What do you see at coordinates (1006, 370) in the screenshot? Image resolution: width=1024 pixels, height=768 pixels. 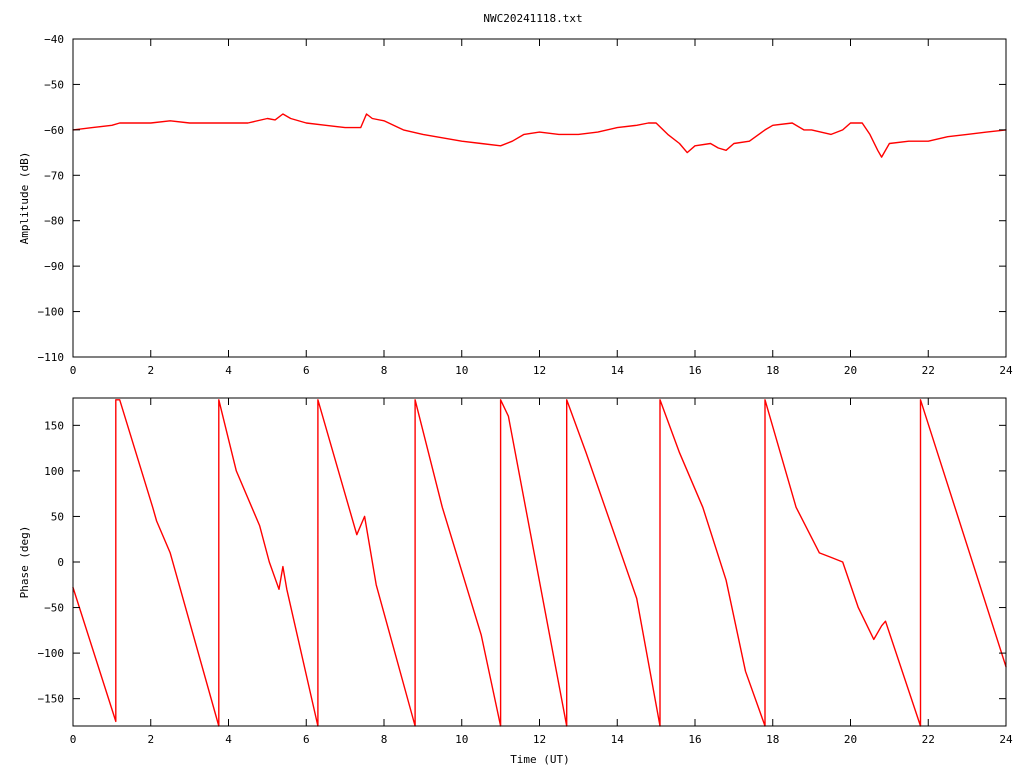 I see `amplitude-x-tick-label: 24` at bounding box center [1006, 370].